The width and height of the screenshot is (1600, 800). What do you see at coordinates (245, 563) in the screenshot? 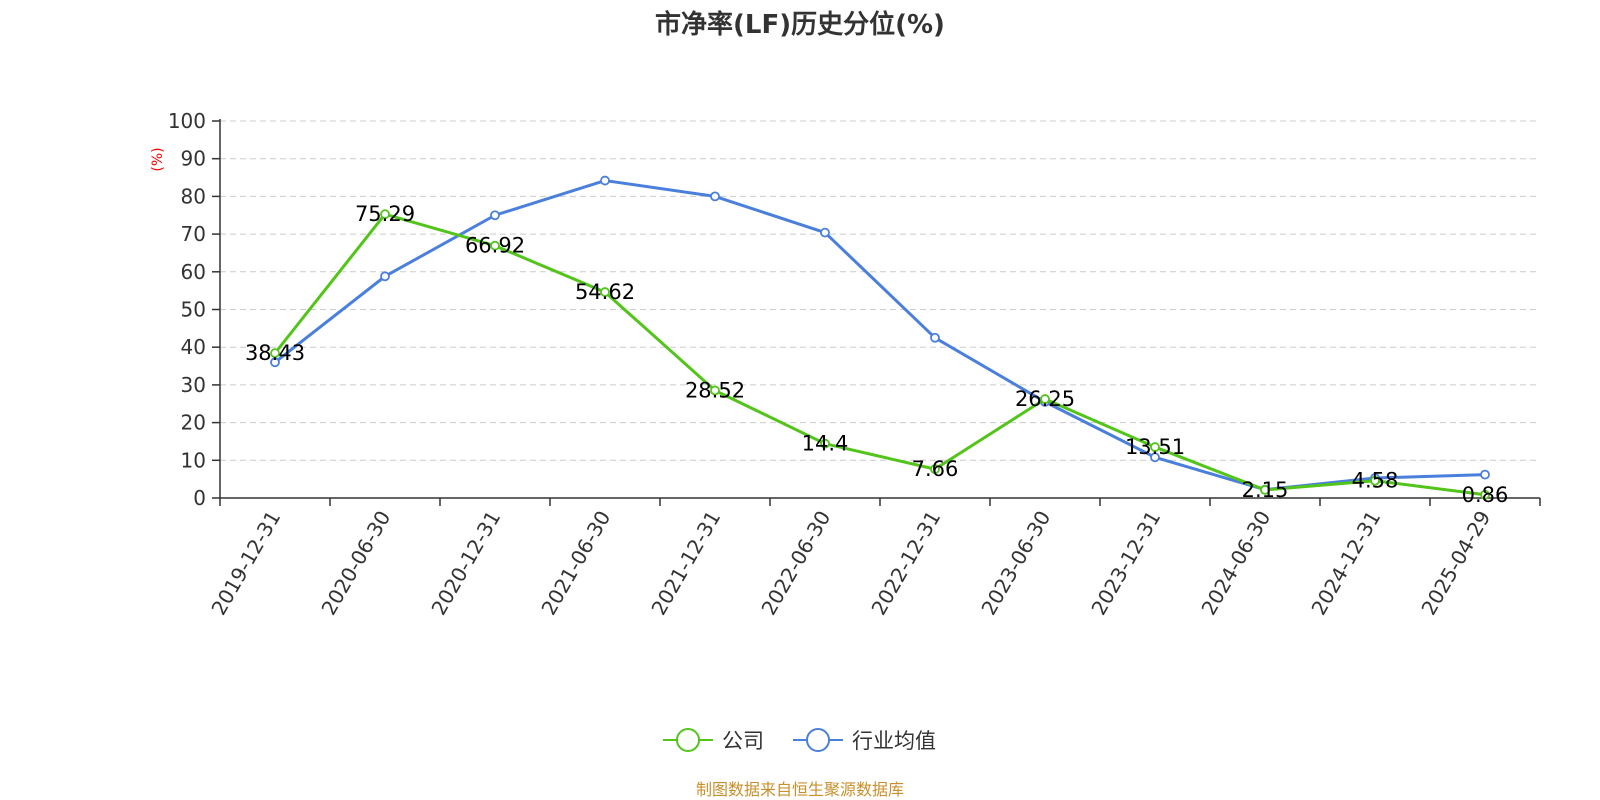
I see `x-tick-label: 2019-12-31` at bounding box center [245, 563].